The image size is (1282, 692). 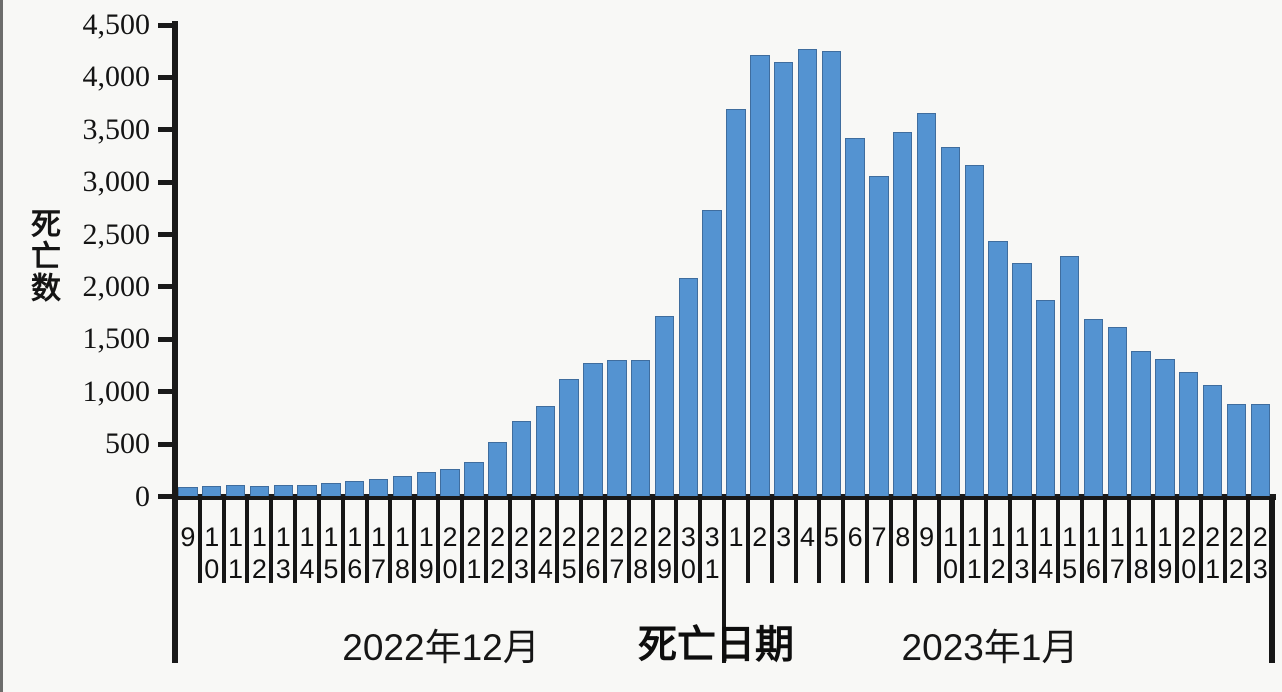 I want to click on bar-2022年12月-30, so click(x=688, y=387).